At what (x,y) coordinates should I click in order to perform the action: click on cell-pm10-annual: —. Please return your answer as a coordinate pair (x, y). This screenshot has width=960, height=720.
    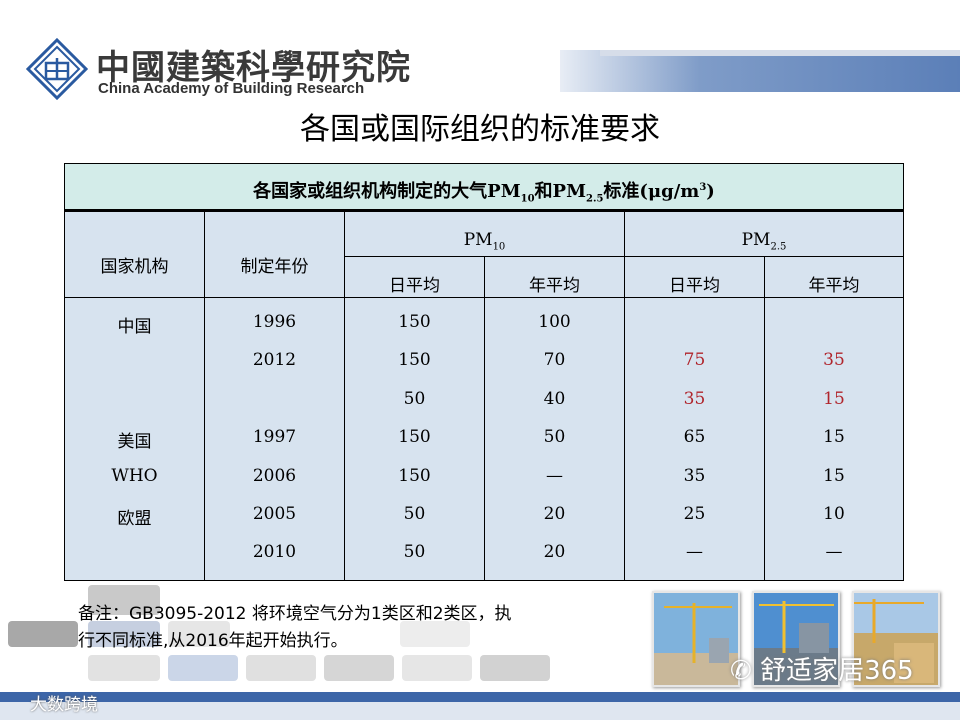
    Looking at the image, I should click on (554, 476).